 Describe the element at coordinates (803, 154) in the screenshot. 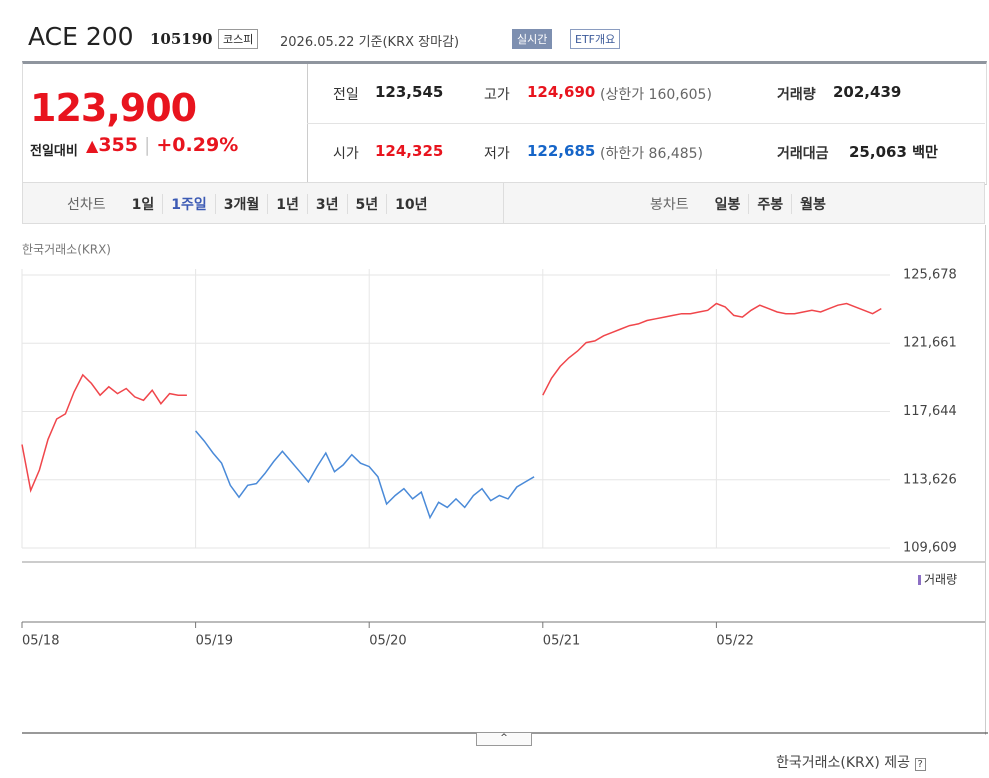

I see `stat-label: 거래대금` at that location.